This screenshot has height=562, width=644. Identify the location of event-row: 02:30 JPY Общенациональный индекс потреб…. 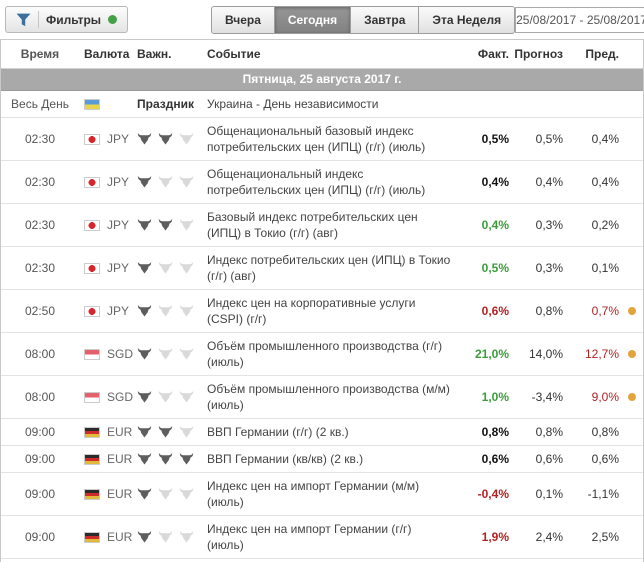
(322, 182).